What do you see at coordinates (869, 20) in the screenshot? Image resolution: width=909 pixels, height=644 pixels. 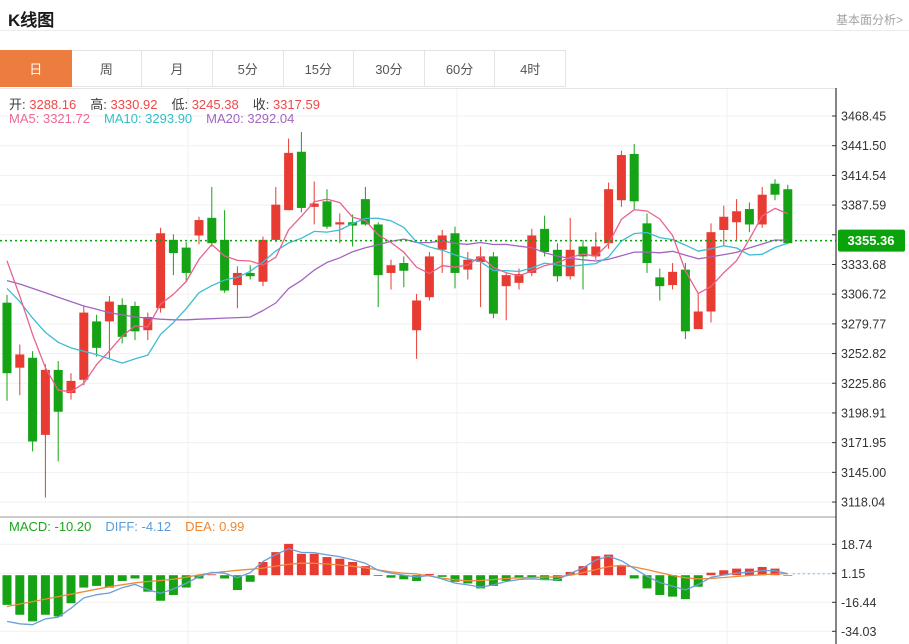 I see `fundamental-analysis-link: 基本面分析>` at bounding box center [869, 20].